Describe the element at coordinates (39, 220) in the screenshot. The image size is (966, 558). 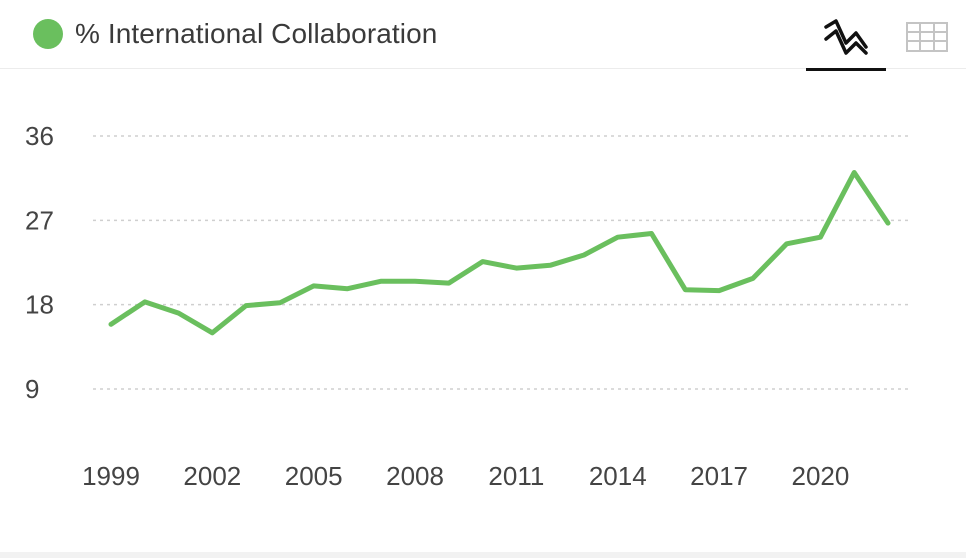
I see `y-tick-label: 27` at that location.